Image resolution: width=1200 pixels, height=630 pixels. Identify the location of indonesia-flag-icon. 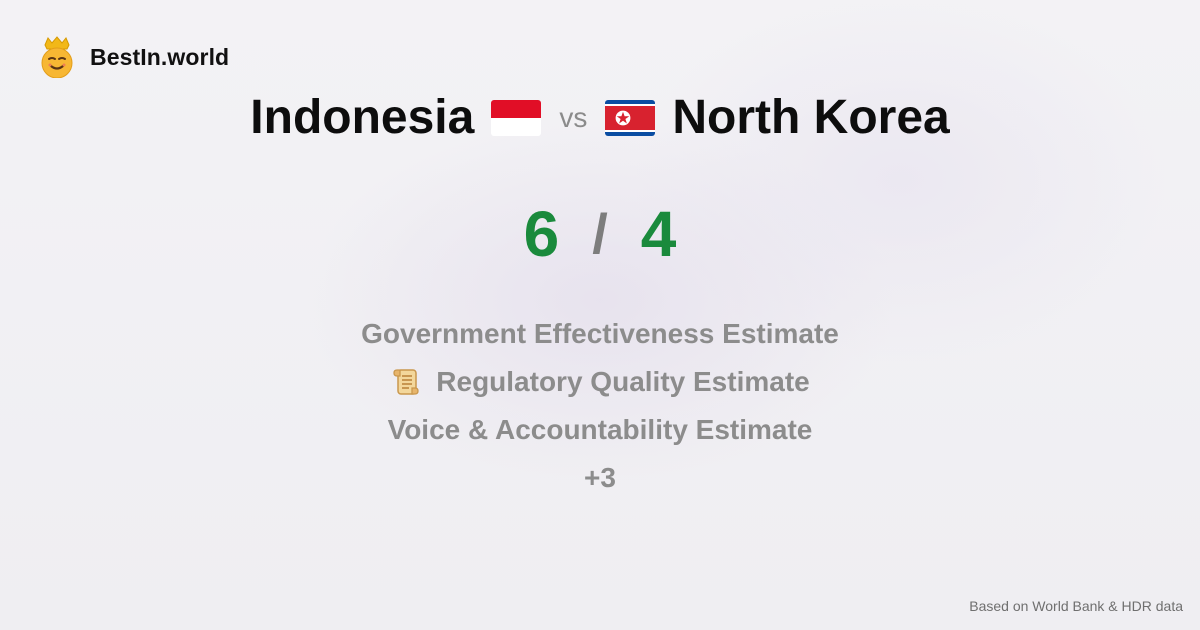
(516, 118).